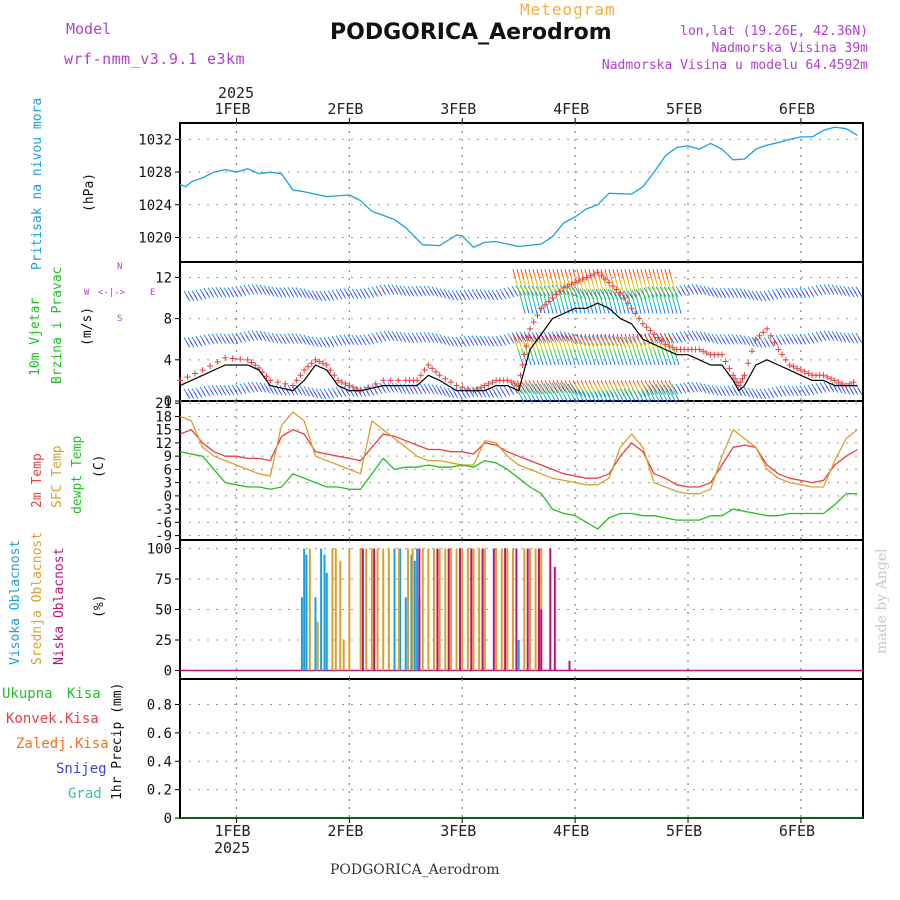  What do you see at coordinates (168, 671) in the screenshot?
I see `clouds-ytick-label: 0` at bounding box center [168, 671].